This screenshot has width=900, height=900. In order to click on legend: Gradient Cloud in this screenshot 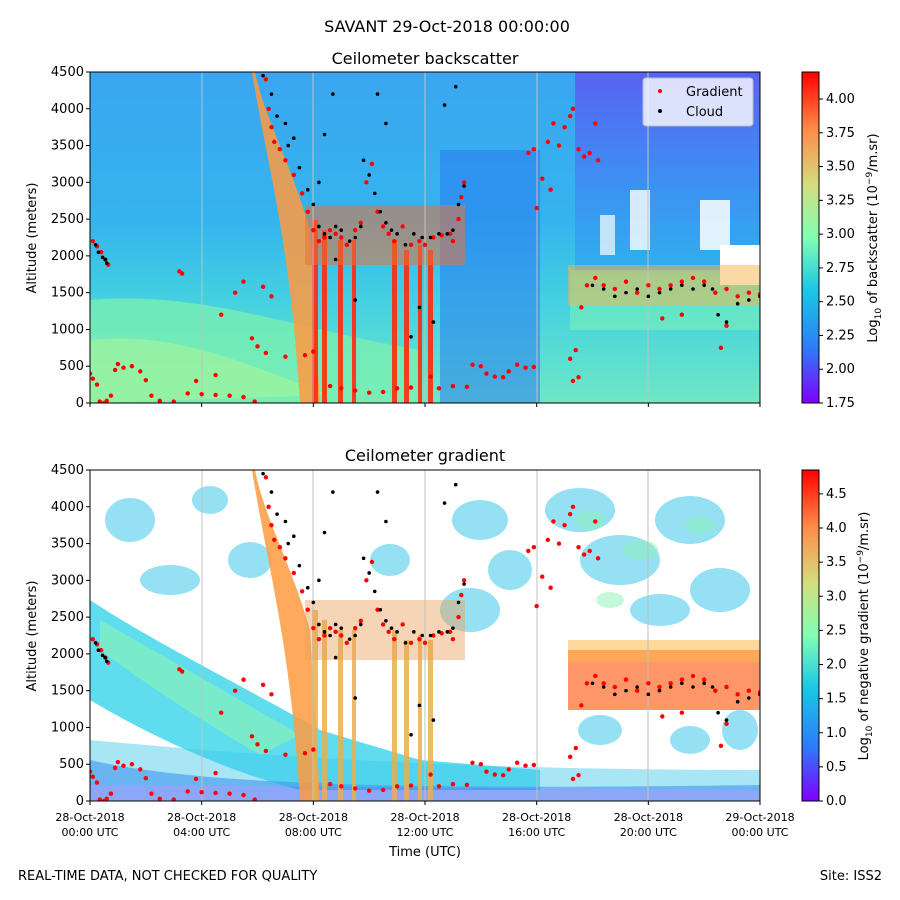, I will do `click(698, 102)`.